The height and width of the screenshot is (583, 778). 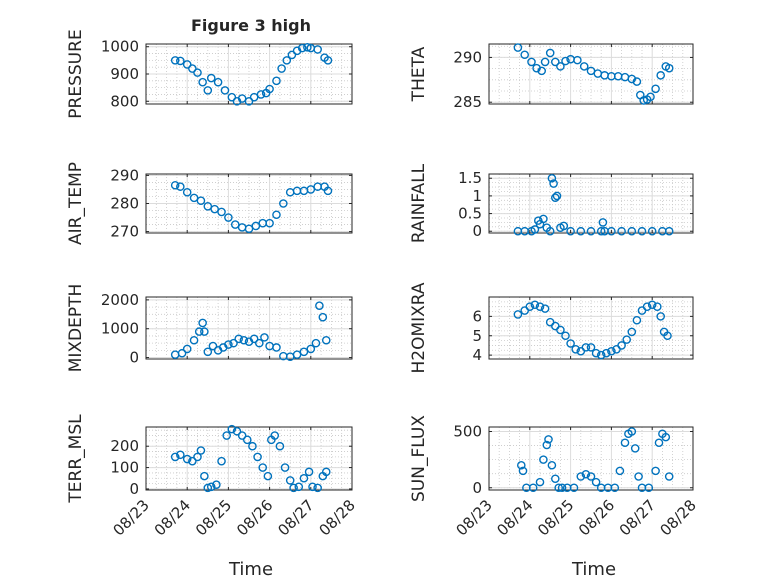 What do you see at coordinates (249, 458) in the screenshot?
I see `axes-box` at bounding box center [249, 458].